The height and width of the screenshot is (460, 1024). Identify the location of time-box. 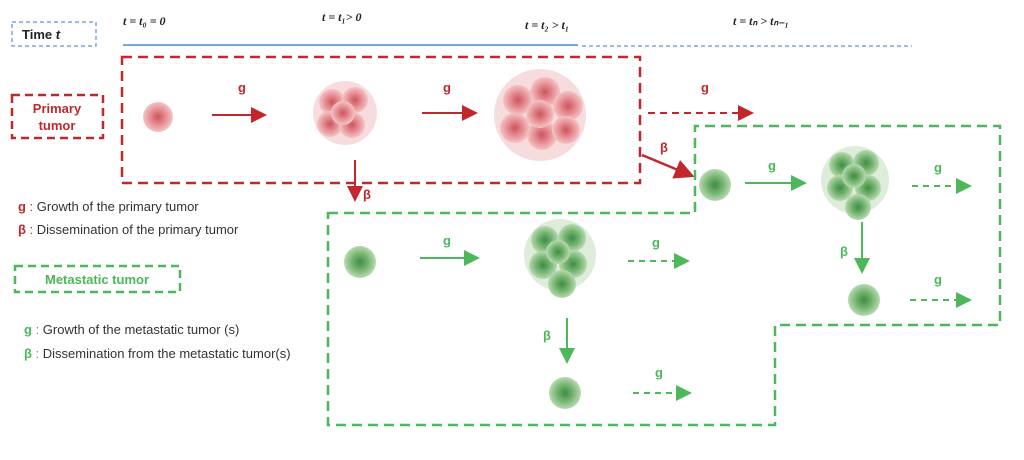
(54, 34).